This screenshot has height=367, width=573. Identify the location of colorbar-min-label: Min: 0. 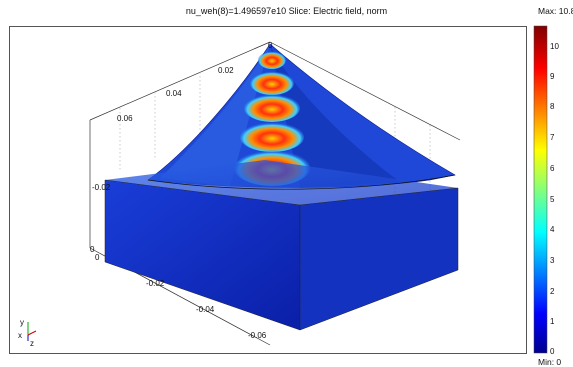
(550, 362).